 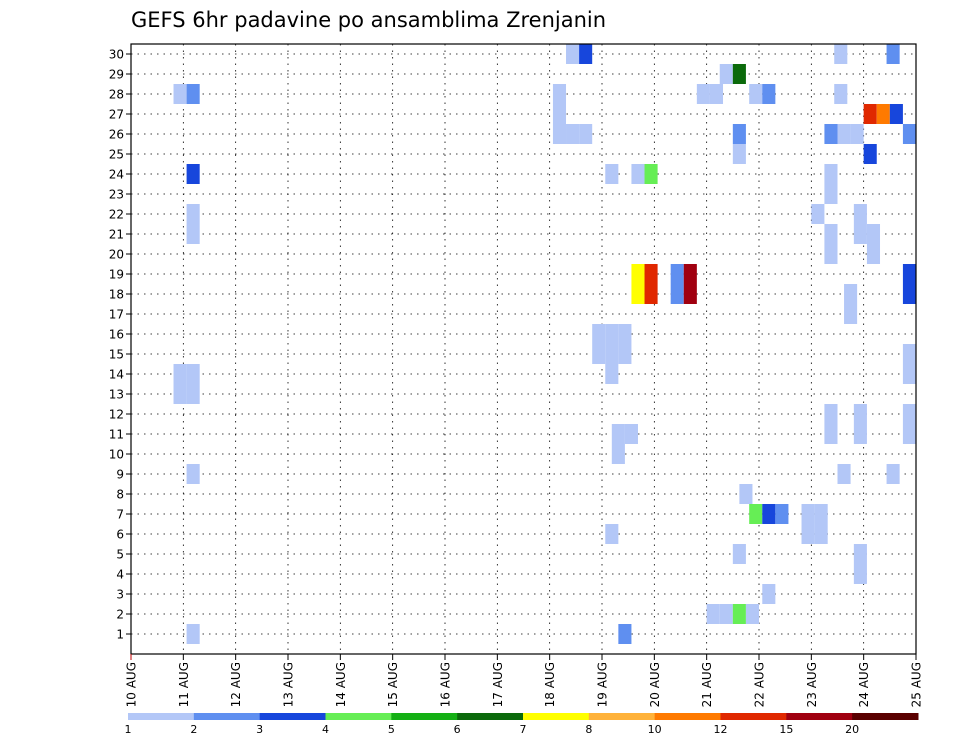 I want to click on y-tick-label: 22, so click(x=116, y=215).